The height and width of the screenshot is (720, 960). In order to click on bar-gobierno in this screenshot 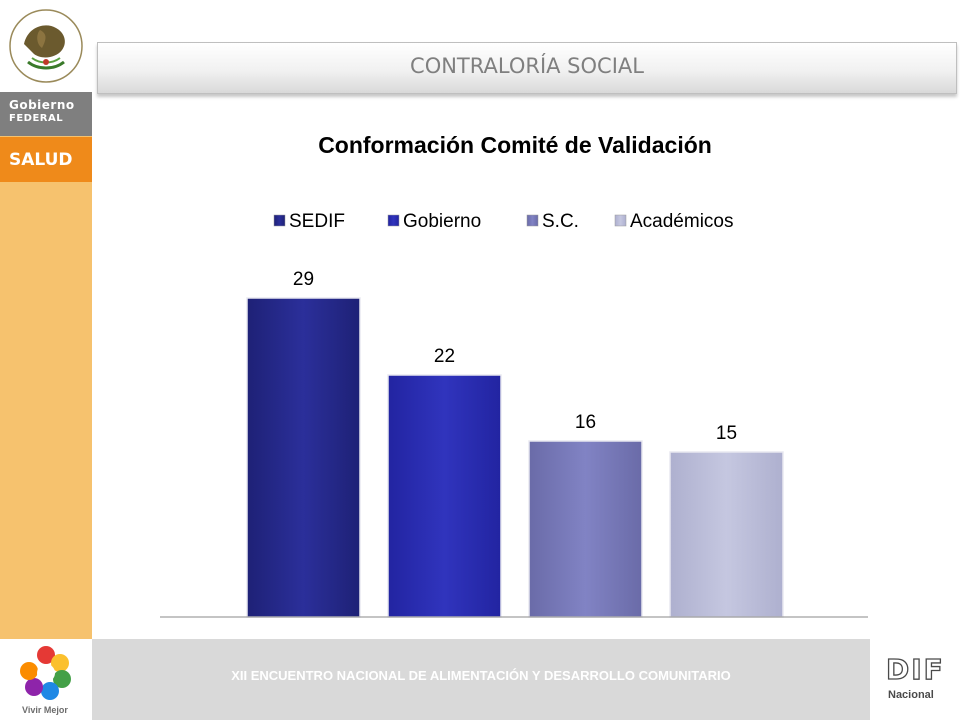, I will do `click(444, 496)`.